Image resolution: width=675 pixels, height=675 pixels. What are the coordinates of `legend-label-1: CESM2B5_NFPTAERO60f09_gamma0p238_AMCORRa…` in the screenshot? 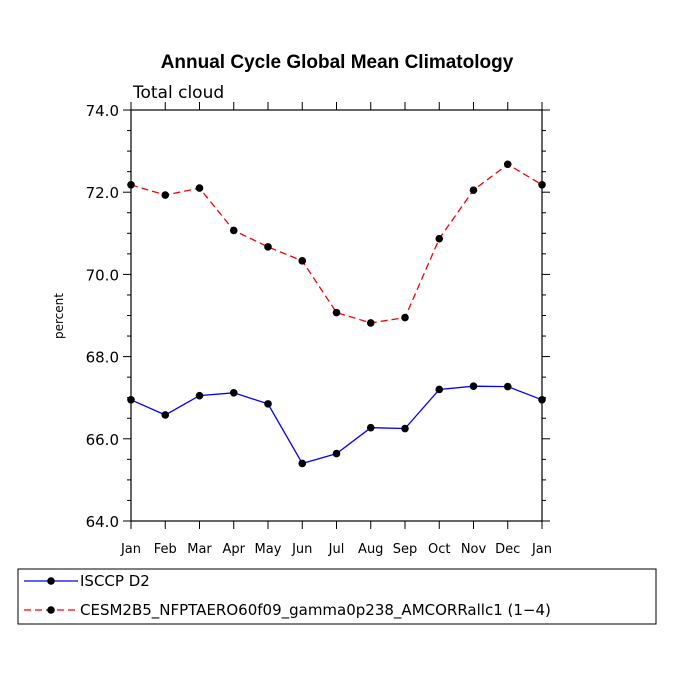 It's located at (315, 610).